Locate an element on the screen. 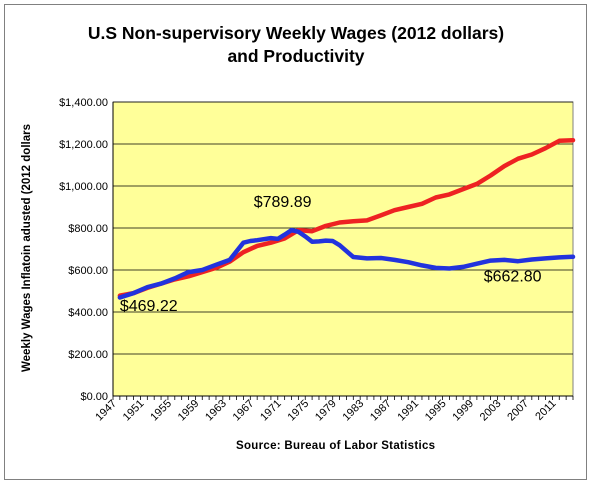 This screenshot has height=485, width=592. x-tick-label: 1959 is located at coordinates (189, 411).